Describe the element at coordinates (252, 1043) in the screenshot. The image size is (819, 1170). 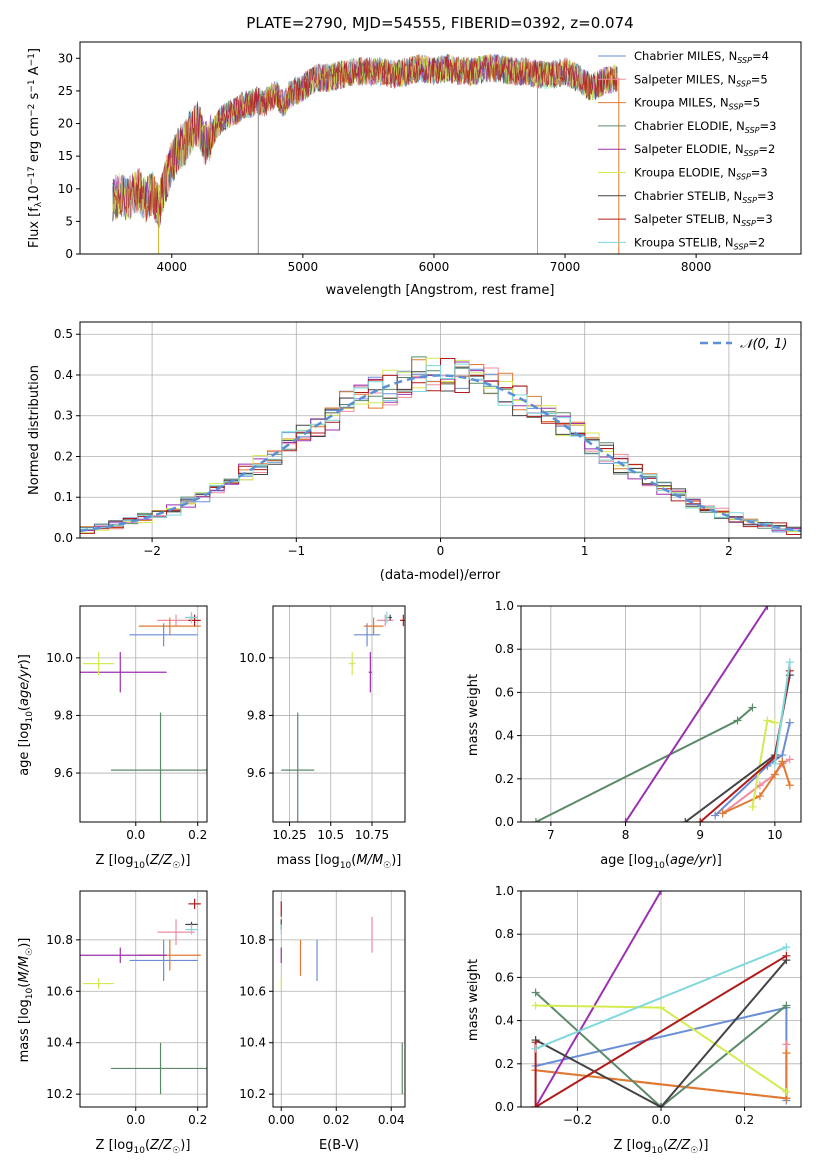
I see `y-tick-label: 10.4` at that location.